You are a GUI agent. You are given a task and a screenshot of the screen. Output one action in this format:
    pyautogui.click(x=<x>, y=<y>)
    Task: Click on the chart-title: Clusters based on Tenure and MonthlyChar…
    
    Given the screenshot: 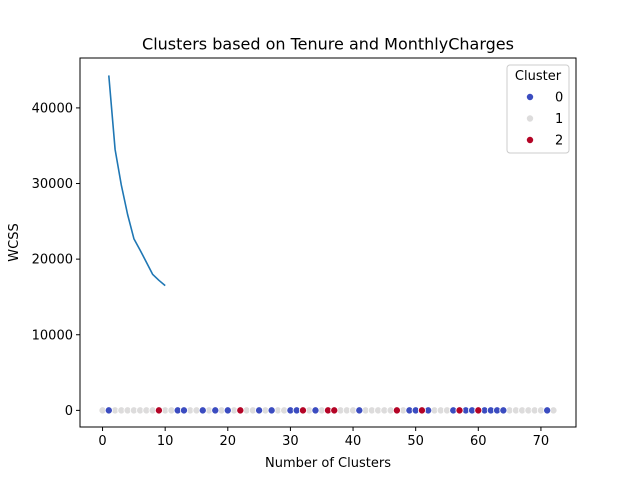 What is the action you would take?
    pyautogui.click(x=328, y=44)
    